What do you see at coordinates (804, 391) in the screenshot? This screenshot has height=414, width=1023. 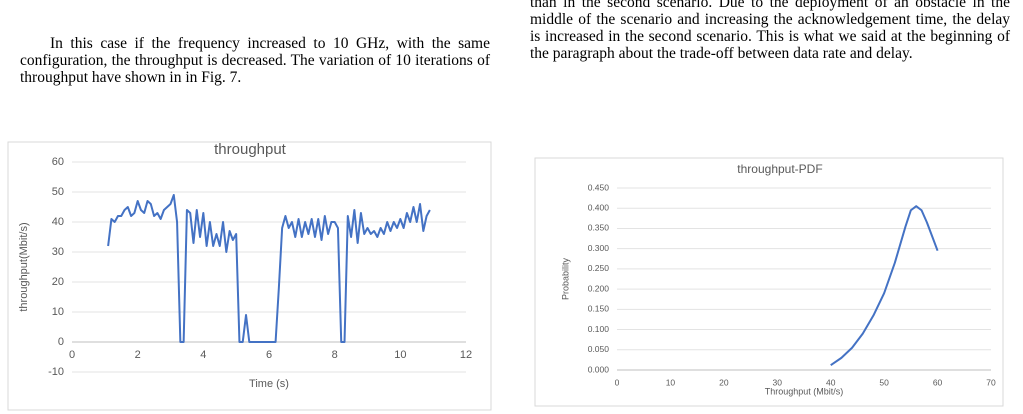 I see `x-axis-label: Throughput (Mbit/s)` at bounding box center [804, 391].